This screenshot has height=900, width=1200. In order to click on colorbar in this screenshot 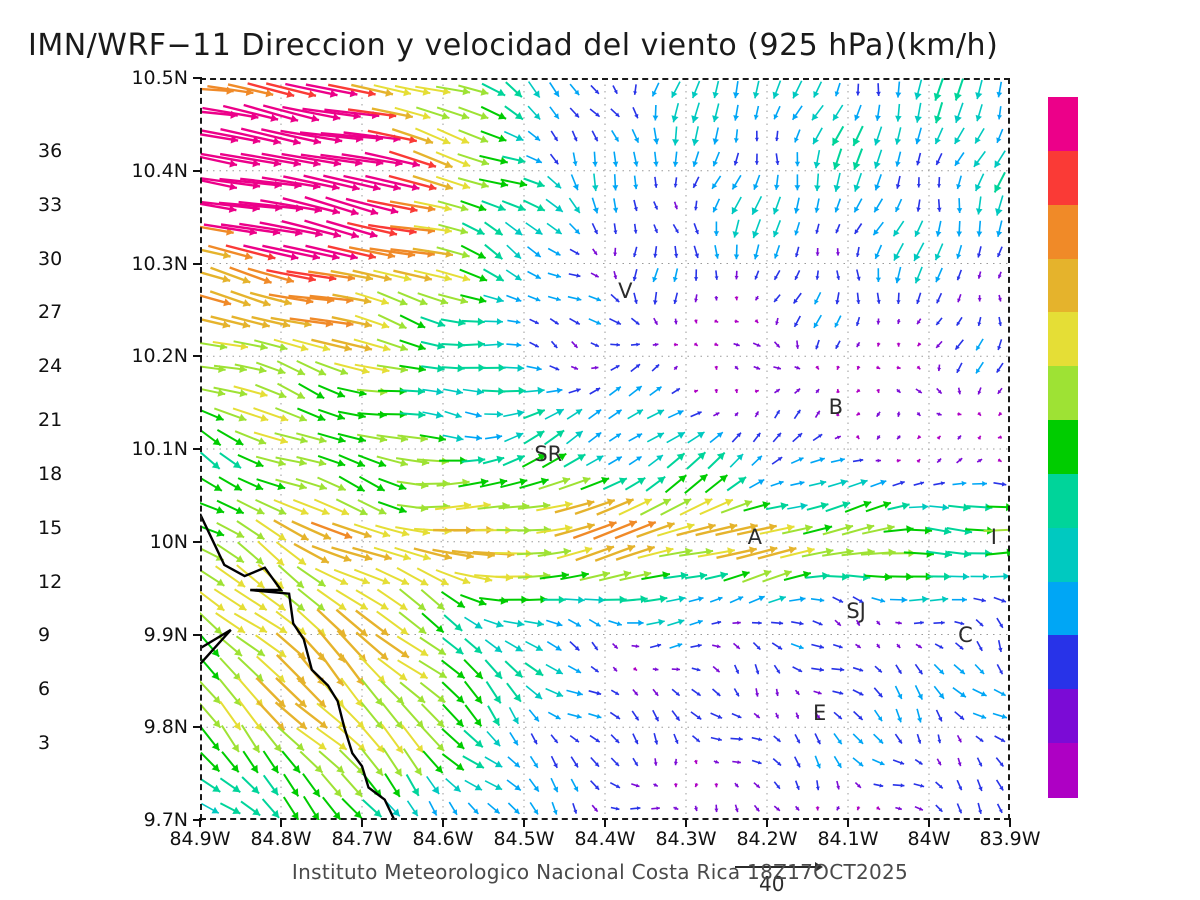, I will do `click(1063, 447)`.